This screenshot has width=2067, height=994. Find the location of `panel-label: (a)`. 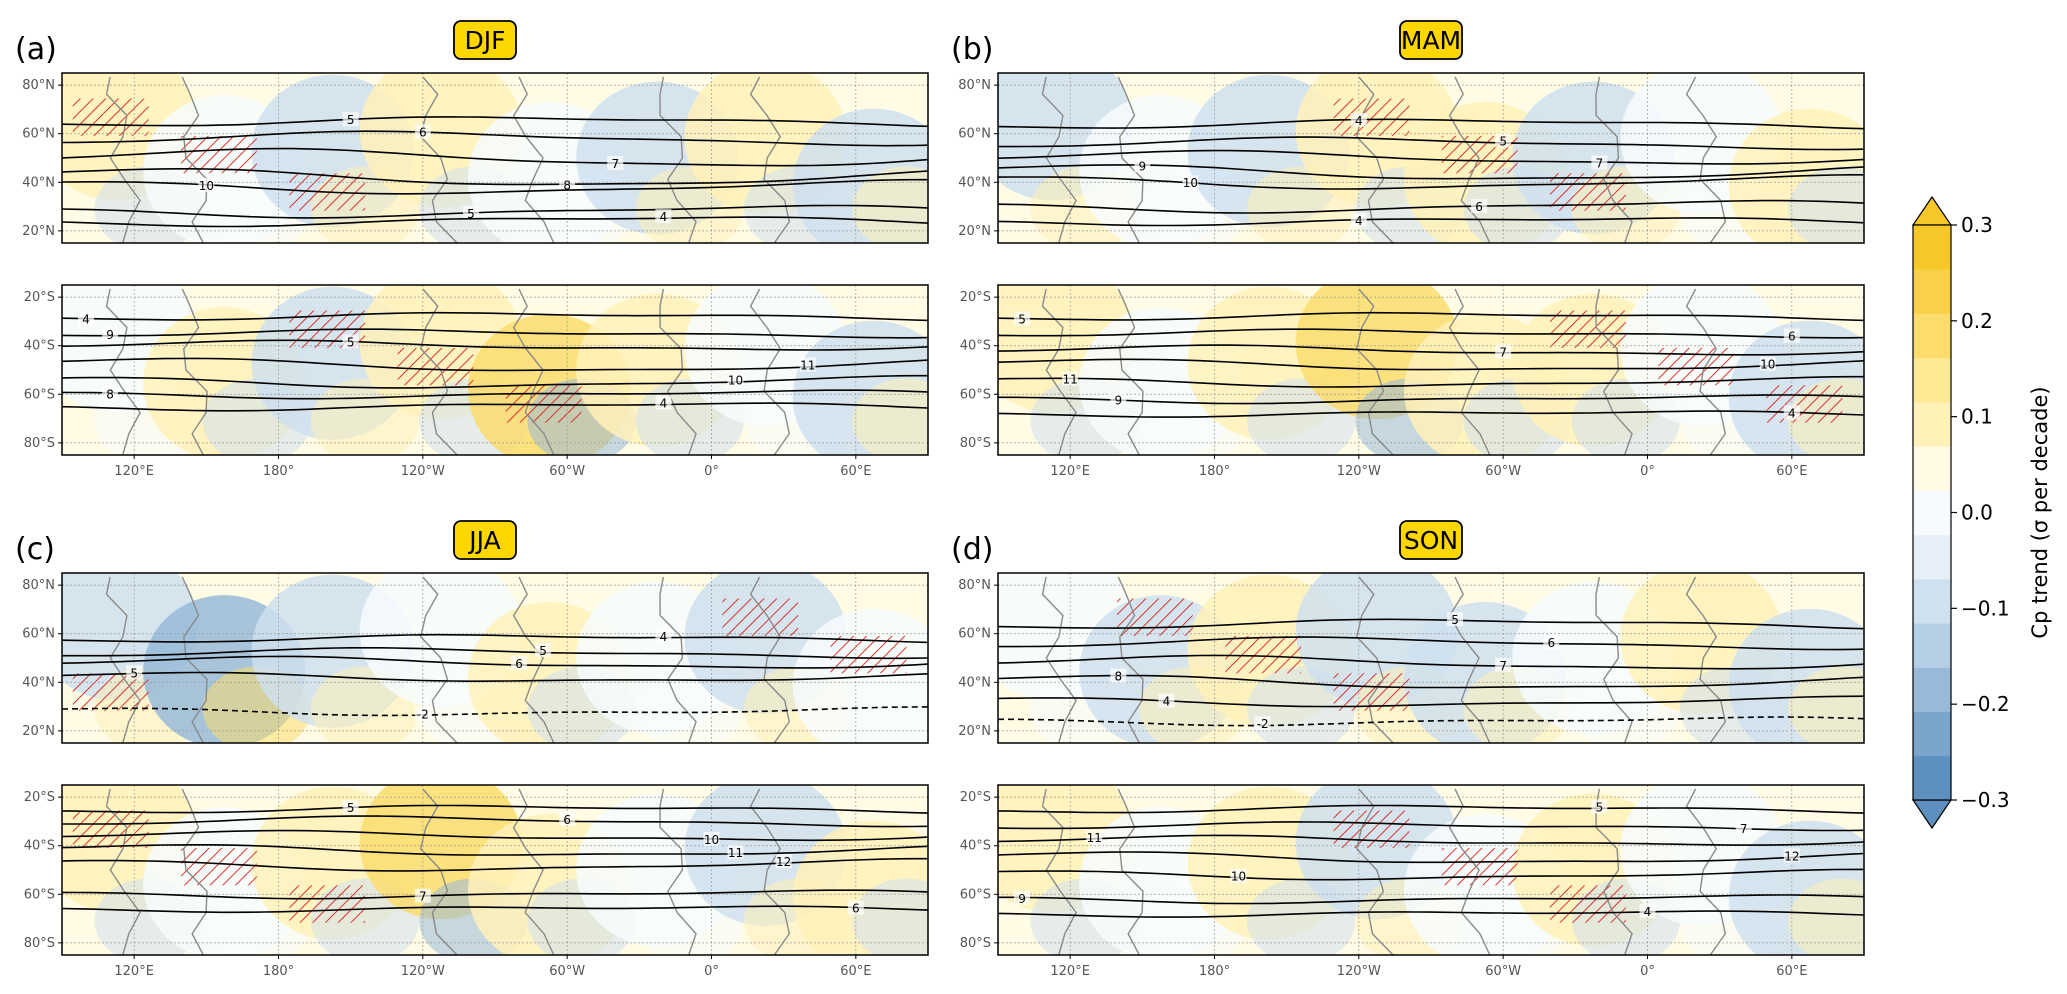

panel-label: (a) is located at coordinates (36, 49).